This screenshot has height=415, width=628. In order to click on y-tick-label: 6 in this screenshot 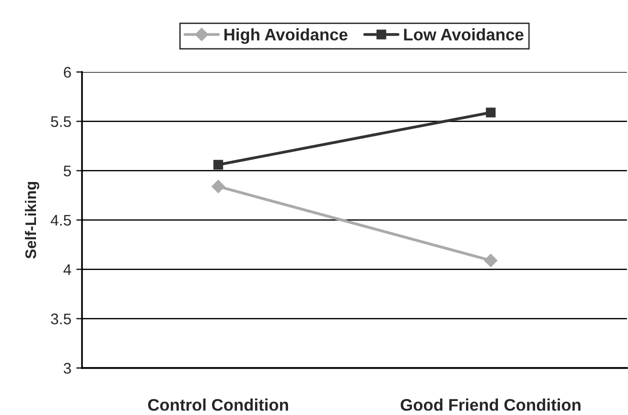, I will do `click(67, 72)`.